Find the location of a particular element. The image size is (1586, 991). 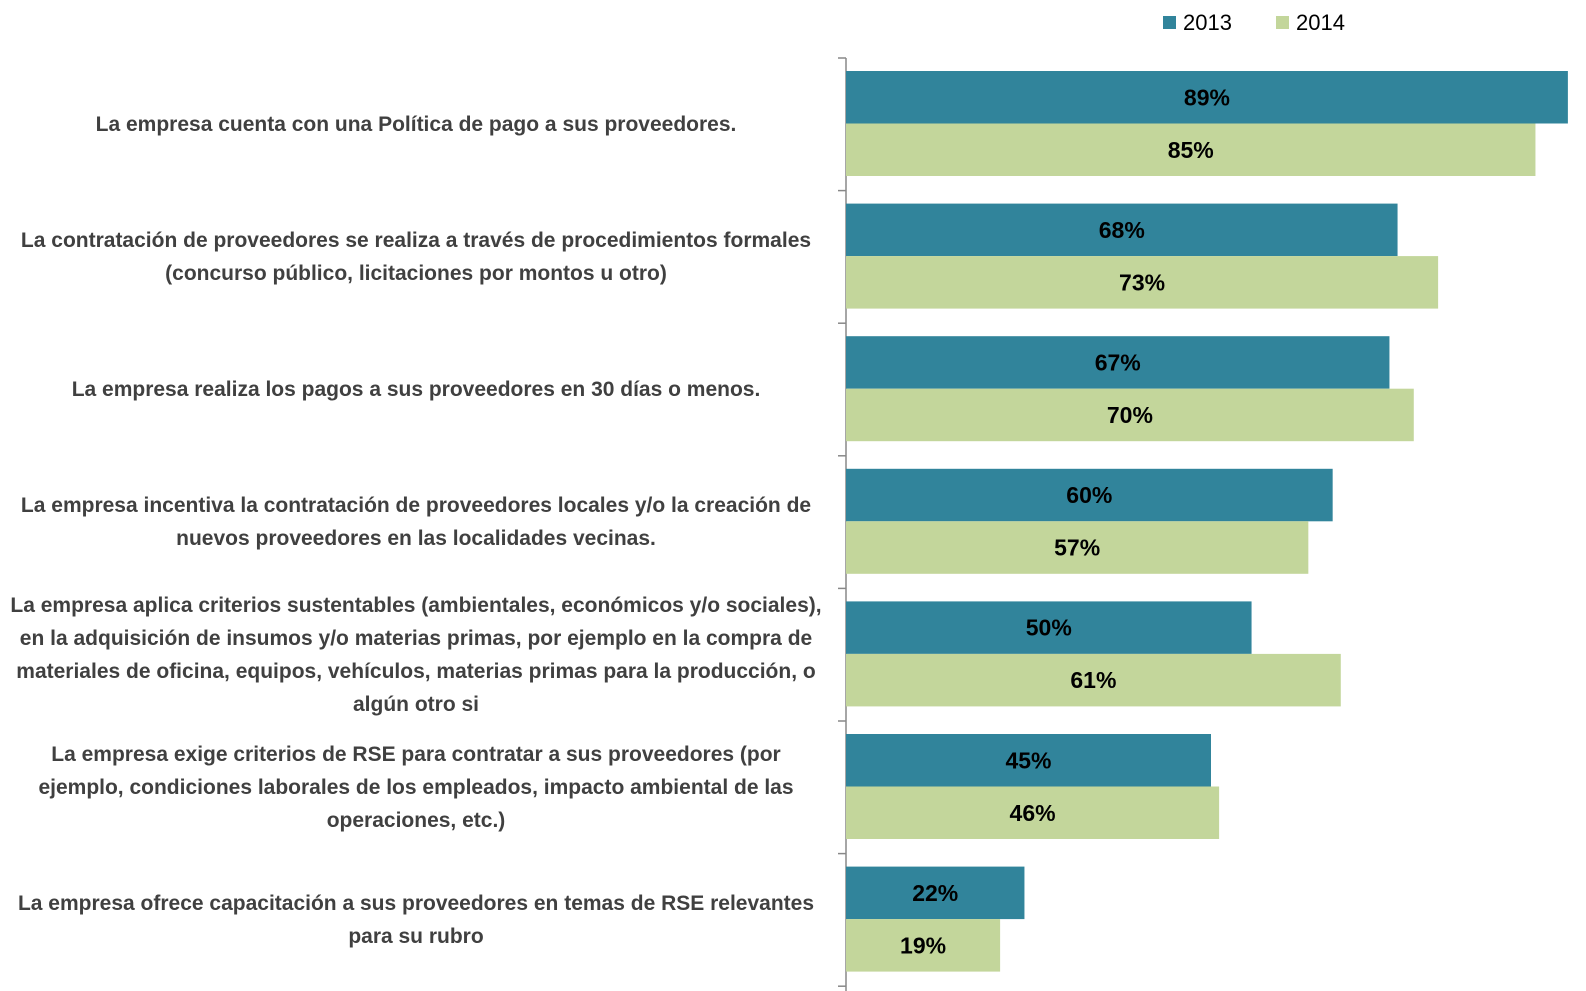

legend-label: 2014 is located at coordinates (1320, 22).